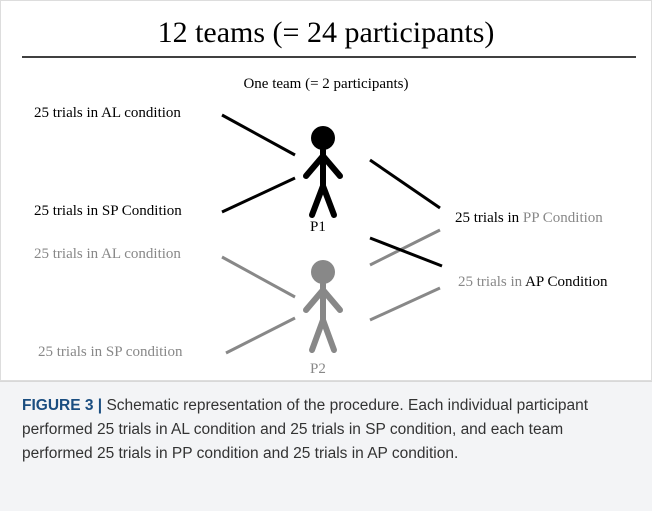 Image resolution: width=652 pixels, height=511 pixels. I want to click on left-label: 25 trials in SP condition, so click(110, 352).